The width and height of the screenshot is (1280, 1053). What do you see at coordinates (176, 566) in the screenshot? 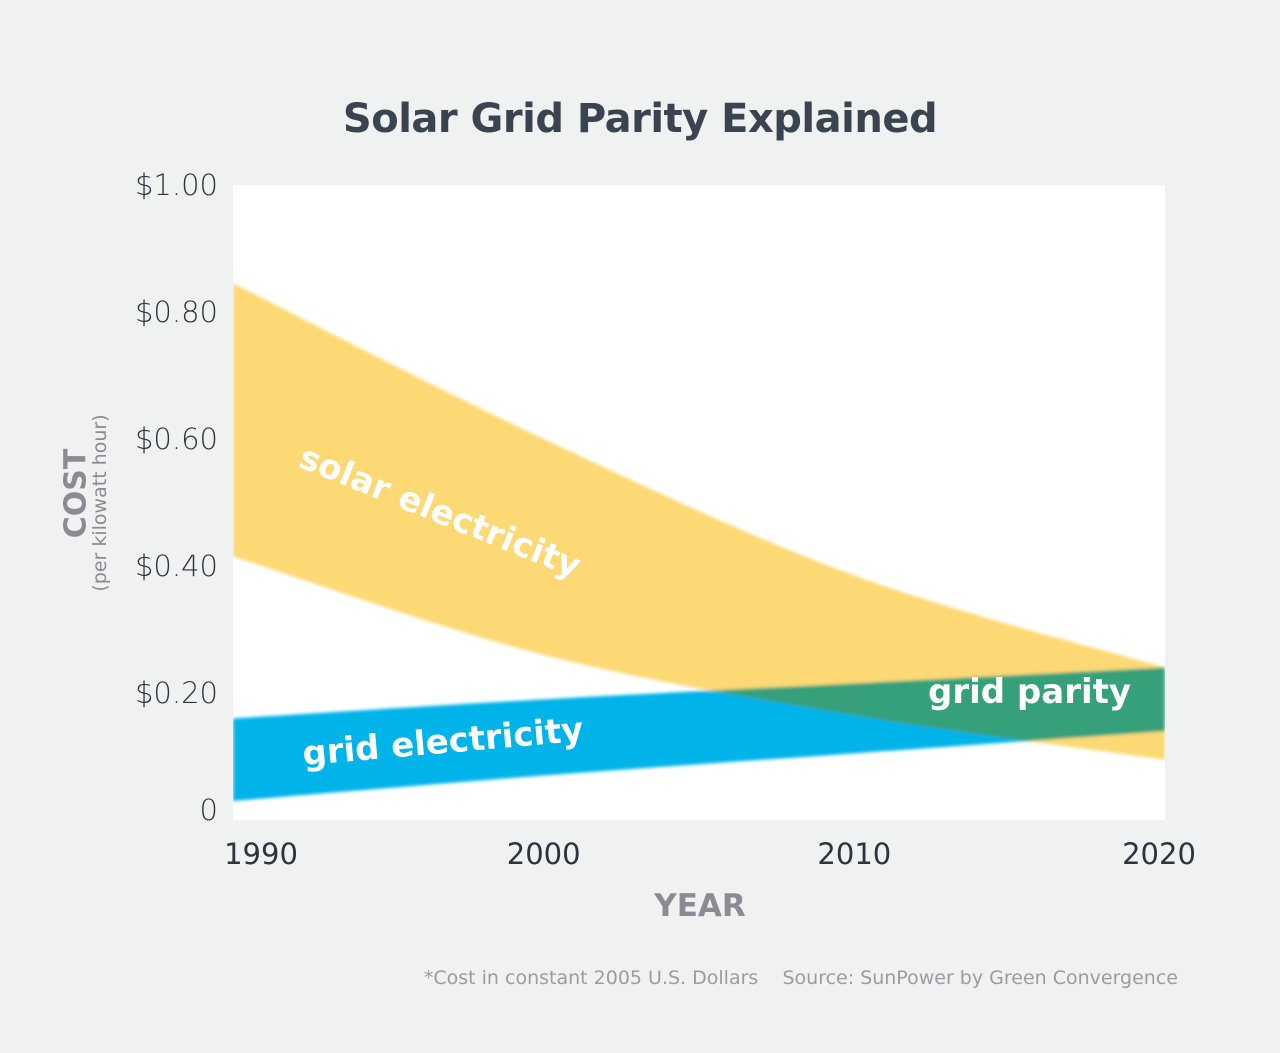
I see `y-tick-label: $0.40` at bounding box center [176, 566].